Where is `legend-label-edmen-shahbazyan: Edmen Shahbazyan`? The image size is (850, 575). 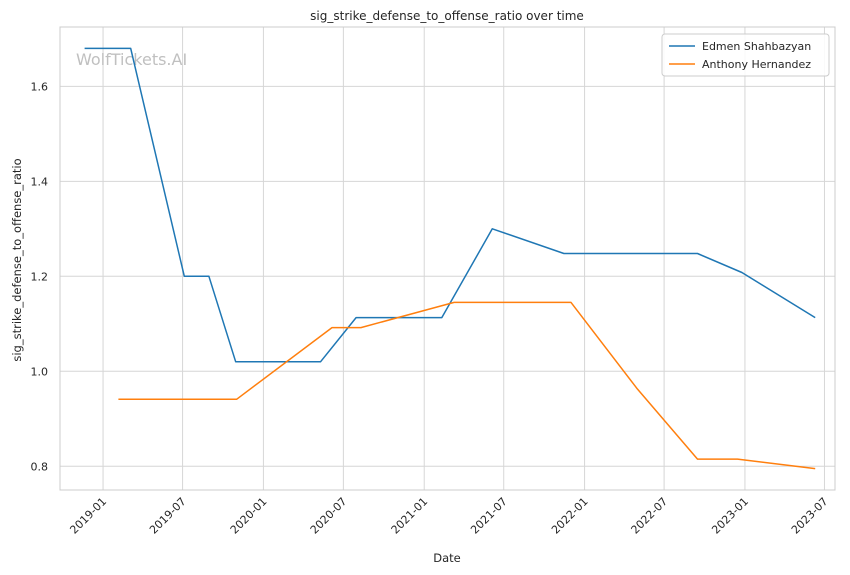 legend-label-edmen-shahbazyan: Edmen Shahbazyan is located at coordinates (756, 46).